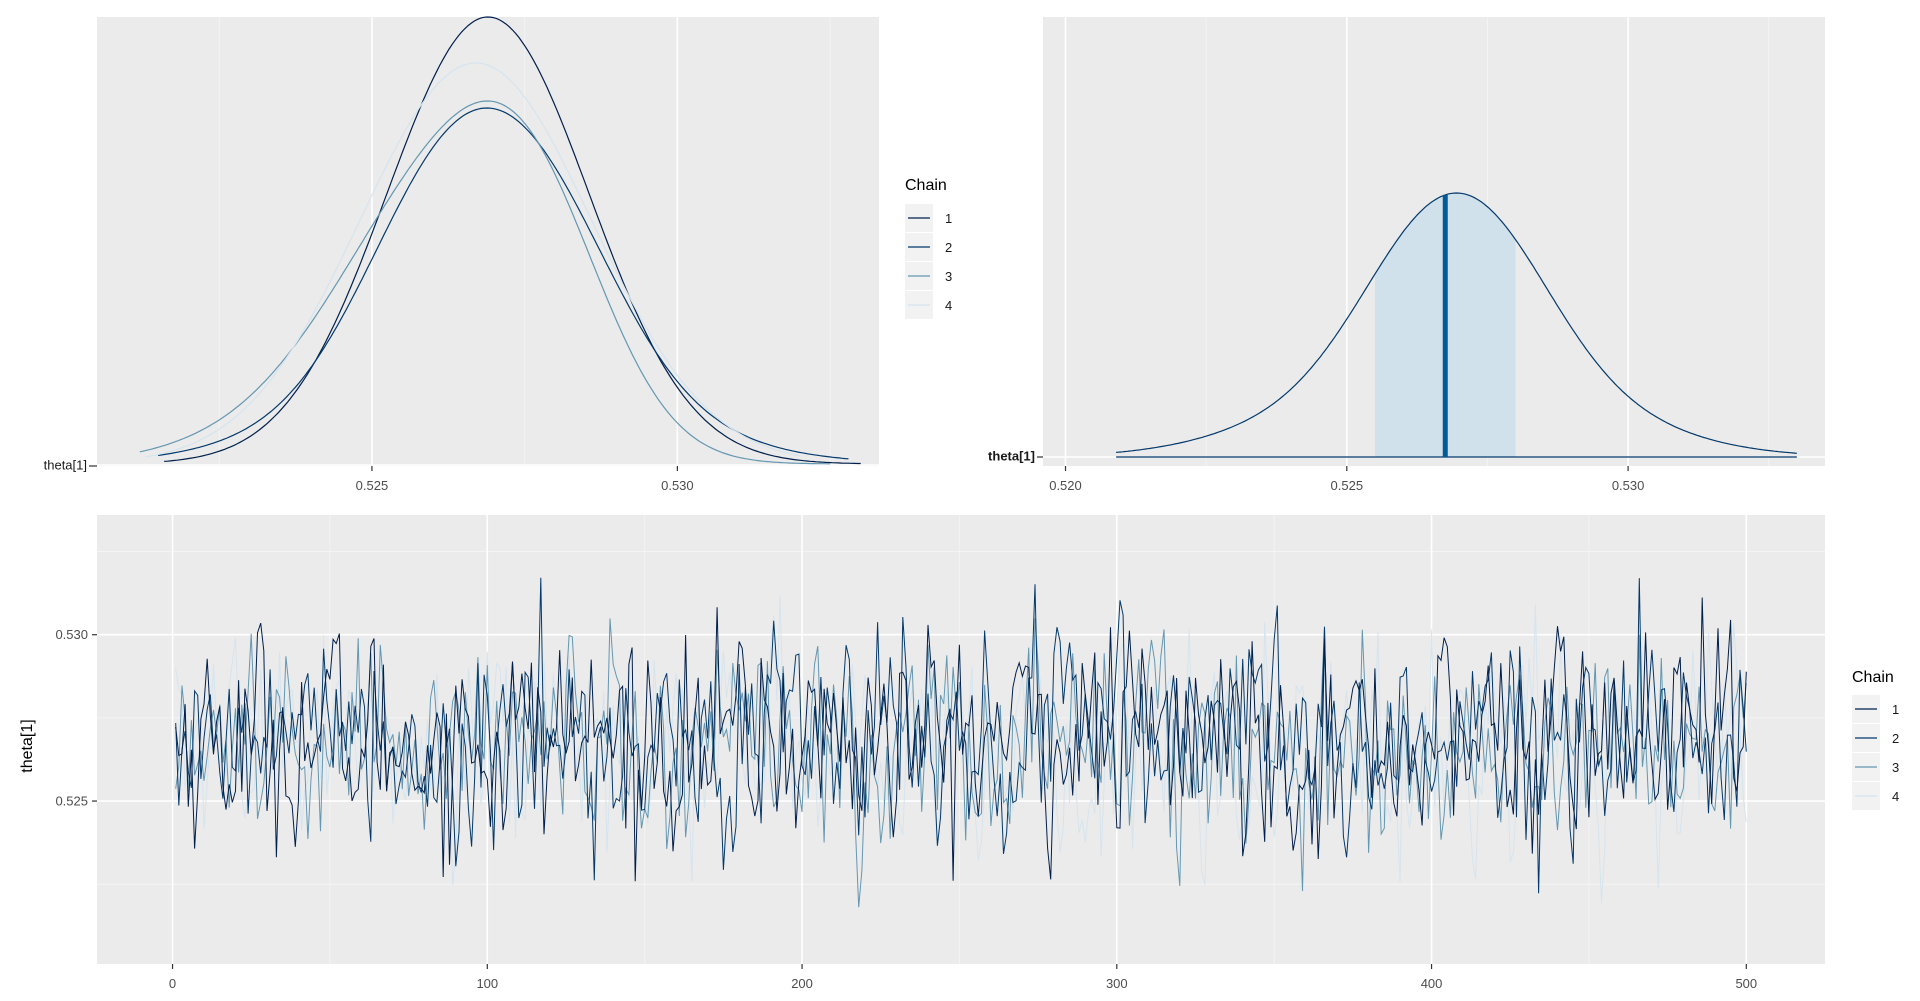 The height and width of the screenshot is (1001, 1920). What do you see at coordinates (1895, 738) in the screenshot?
I see `trace-legend-label-2: 2` at bounding box center [1895, 738].